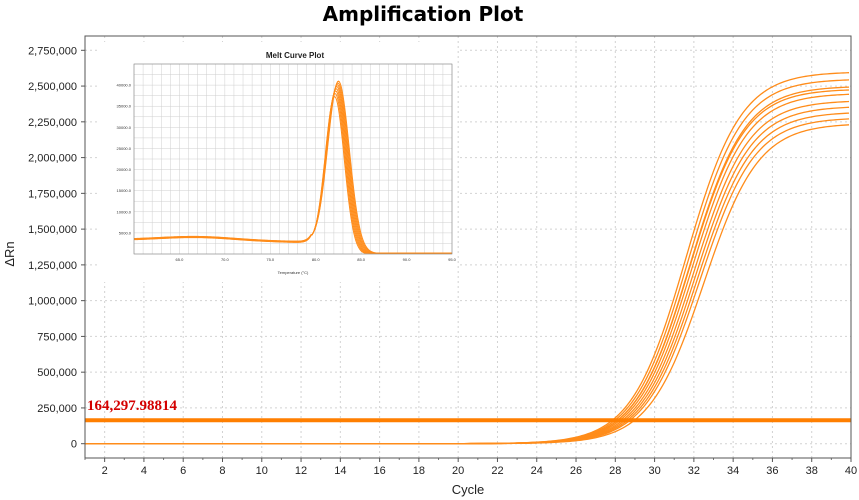  What do you see at coordinates (423, 14) in the screenshot?
I see `chart-title: Amplification Plot` at bounding box center [423, 14].